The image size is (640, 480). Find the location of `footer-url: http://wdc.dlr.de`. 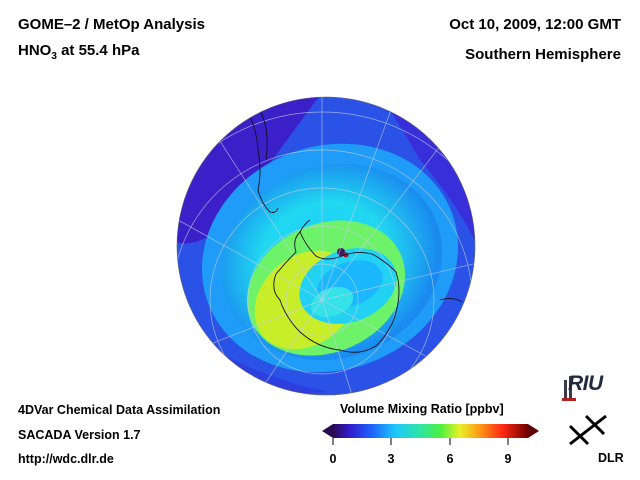

footer-url: http://wdc.dlr.de is located at coordinates (66, 459).